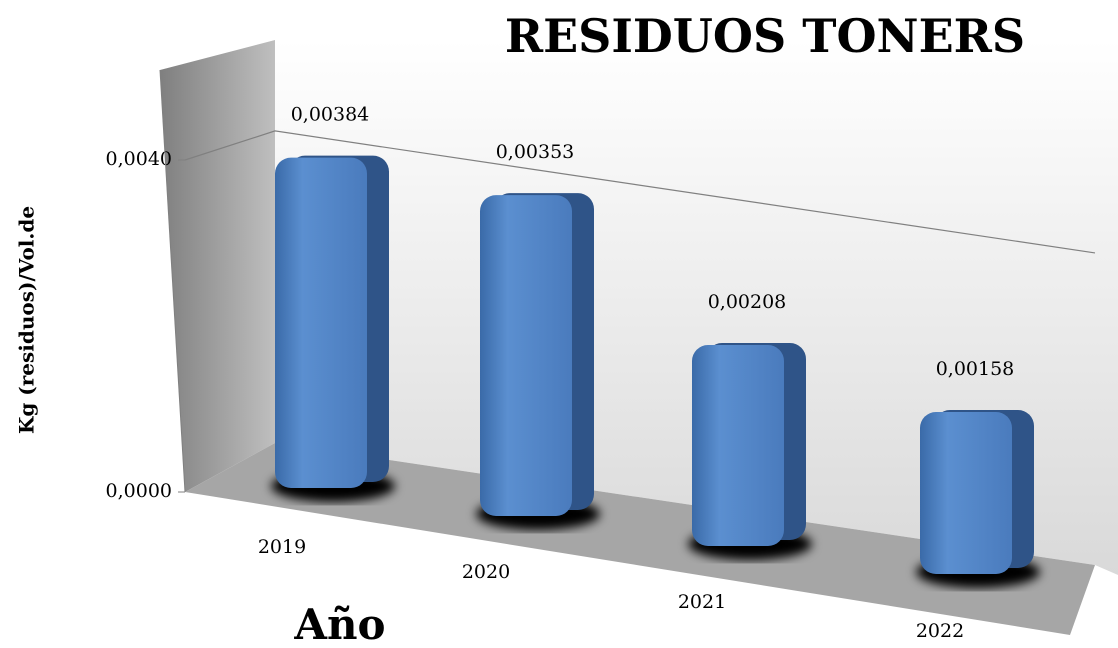  I want to click on x-tick-label: 2022, so click(940, 631).